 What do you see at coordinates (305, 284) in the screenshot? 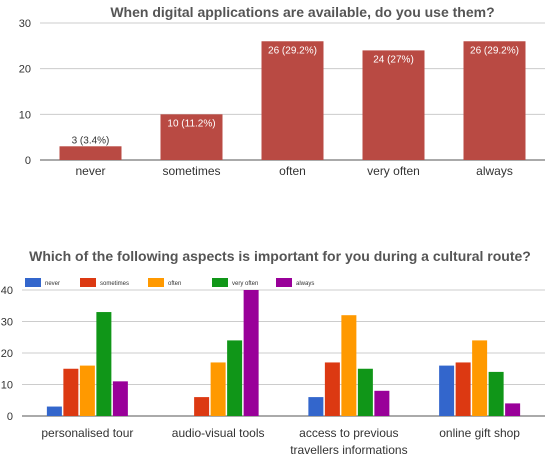
I see `legend-label: always` at bounding box center [305, 284].